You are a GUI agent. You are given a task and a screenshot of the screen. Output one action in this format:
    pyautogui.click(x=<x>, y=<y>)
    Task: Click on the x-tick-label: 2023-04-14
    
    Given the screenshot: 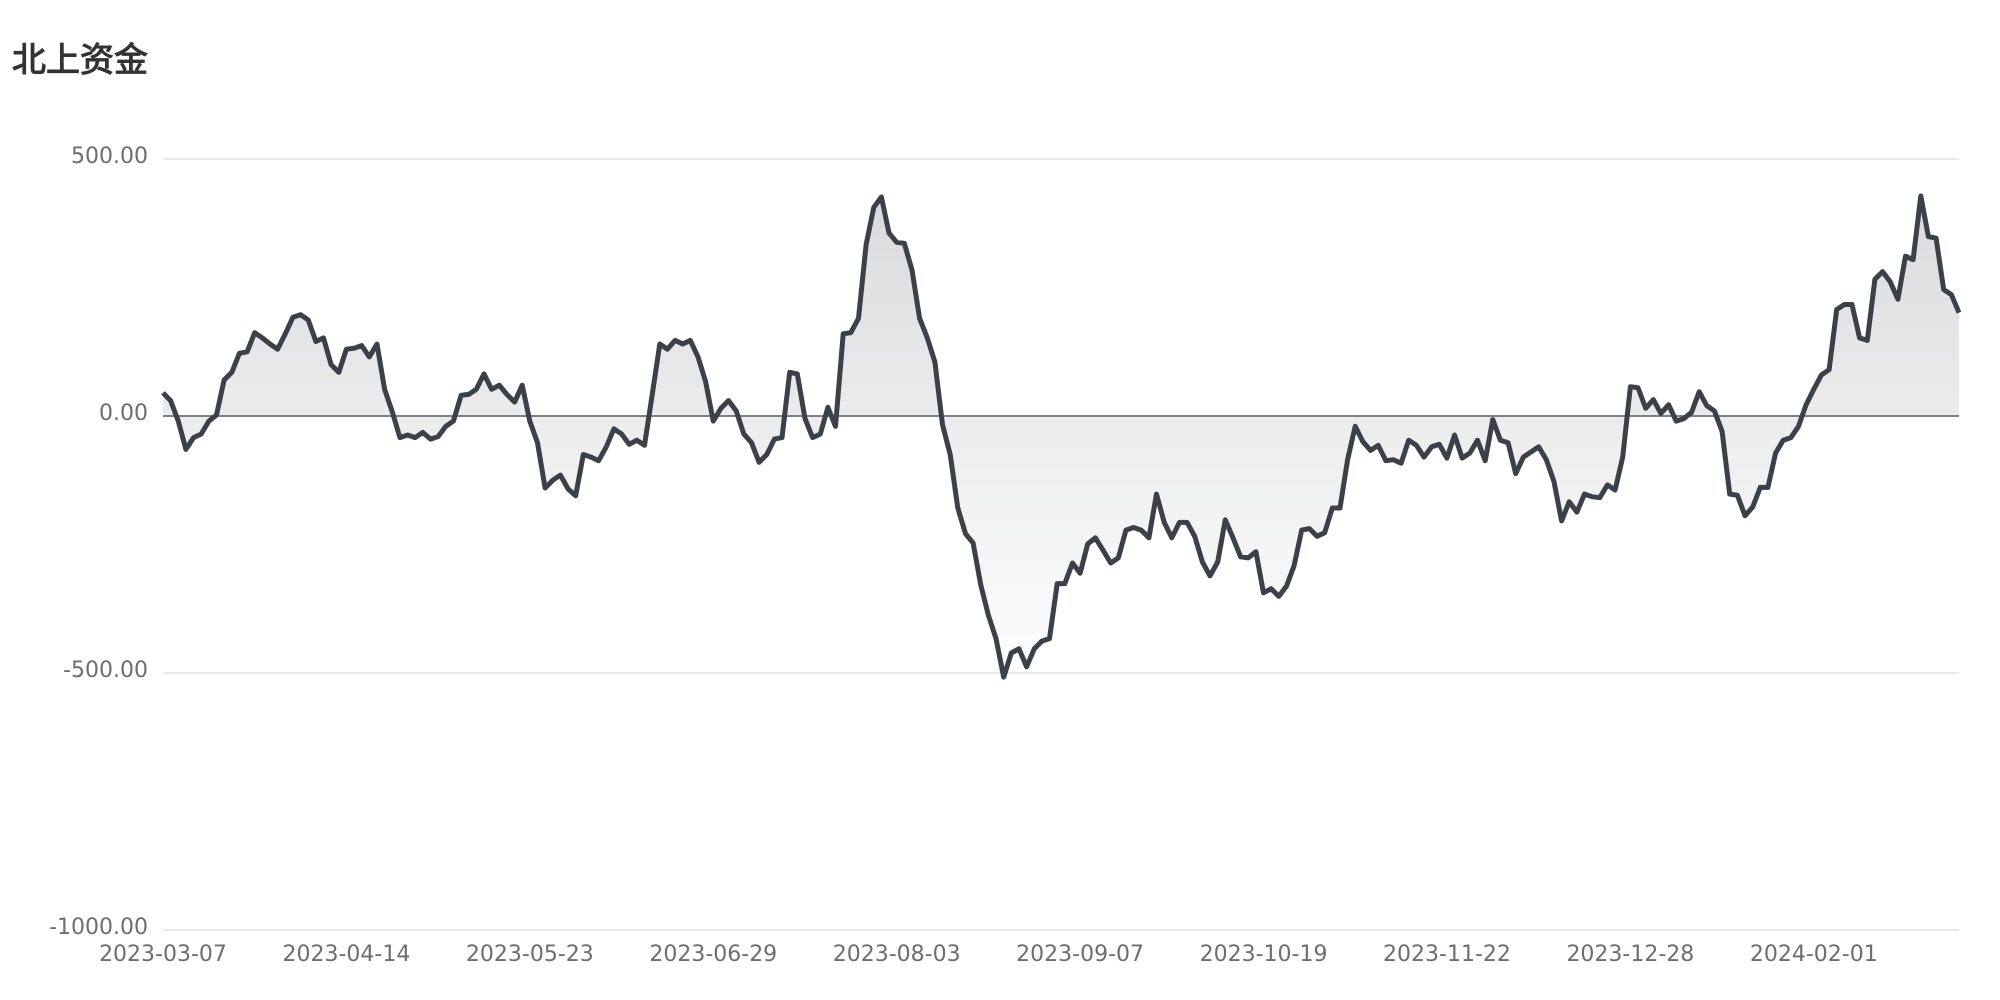 What is the action you would take?
    pyautogui.click(x=346, y=954)
    